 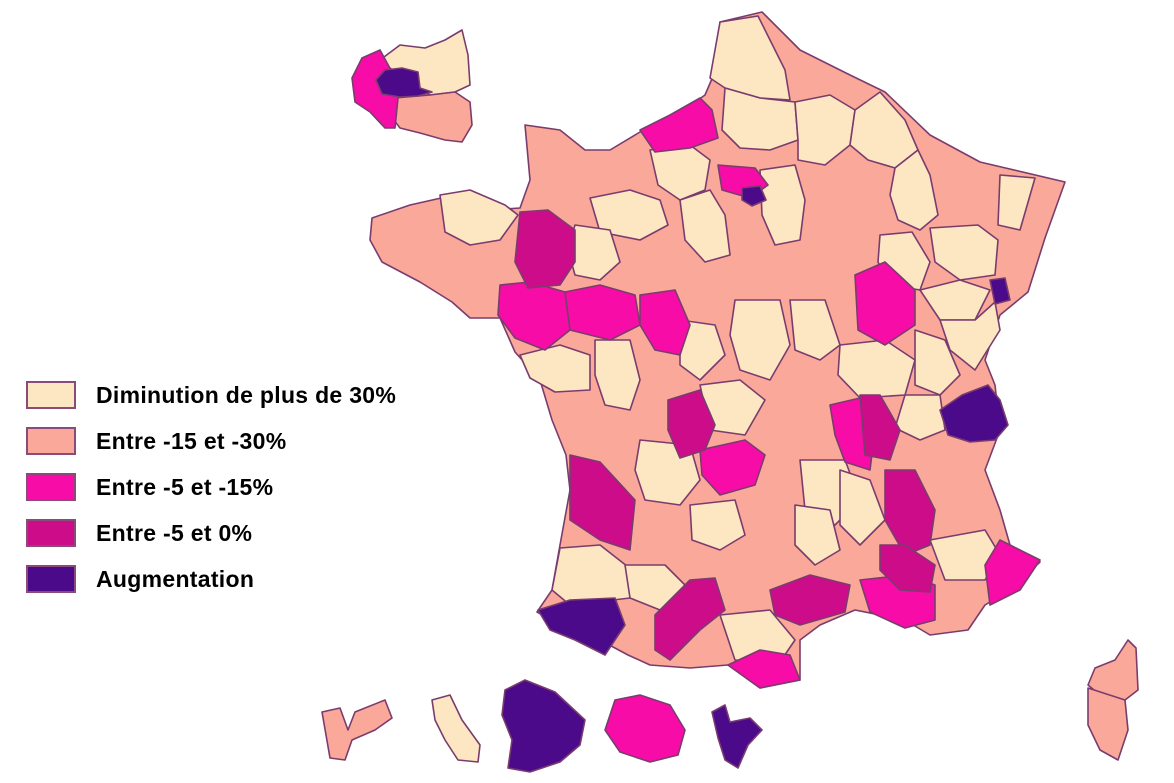 I want to click on legend-item-5-0: Entre -5 et 0%, so click(x=211, y=533).